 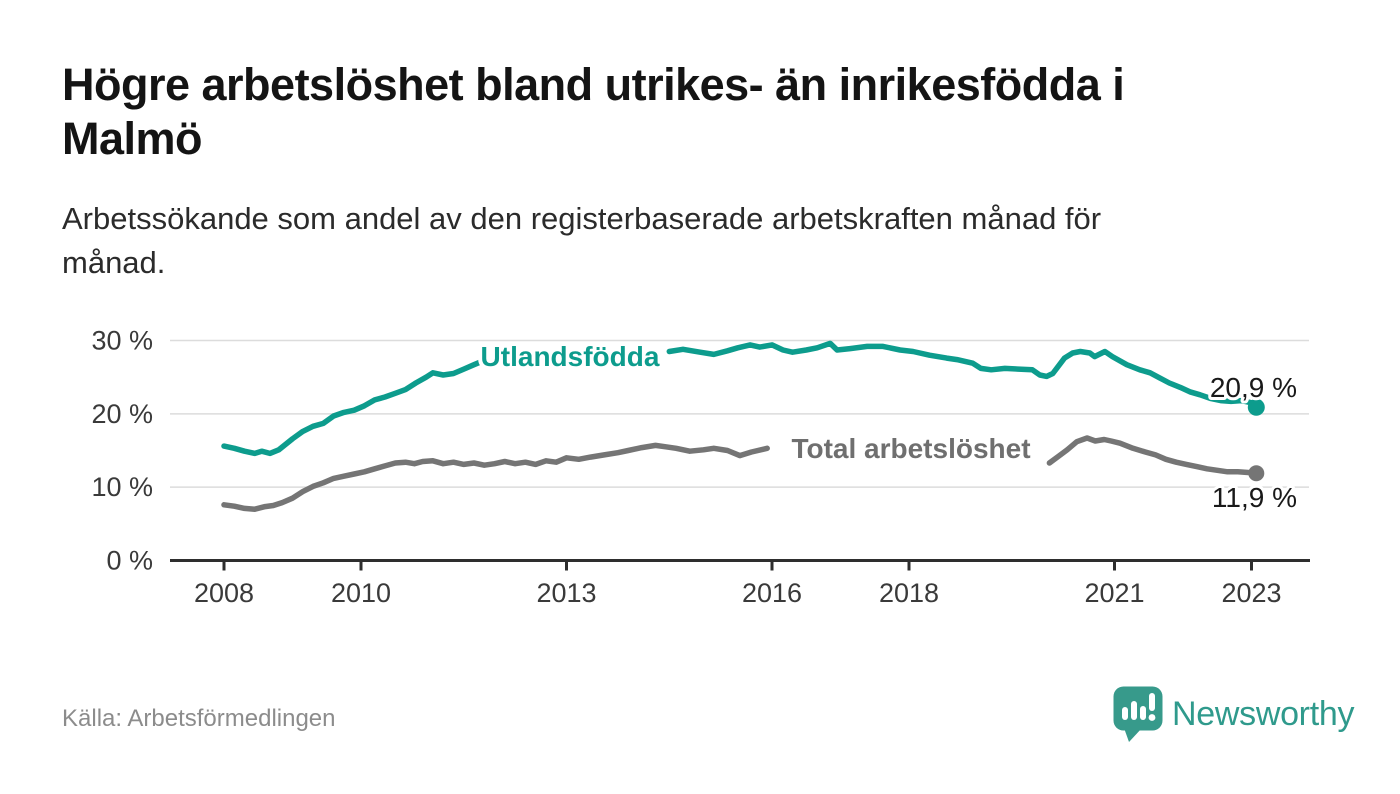 I want to click on series-utlandsfodda-end-value: 20,9 %, so click(x=1253, y=387).